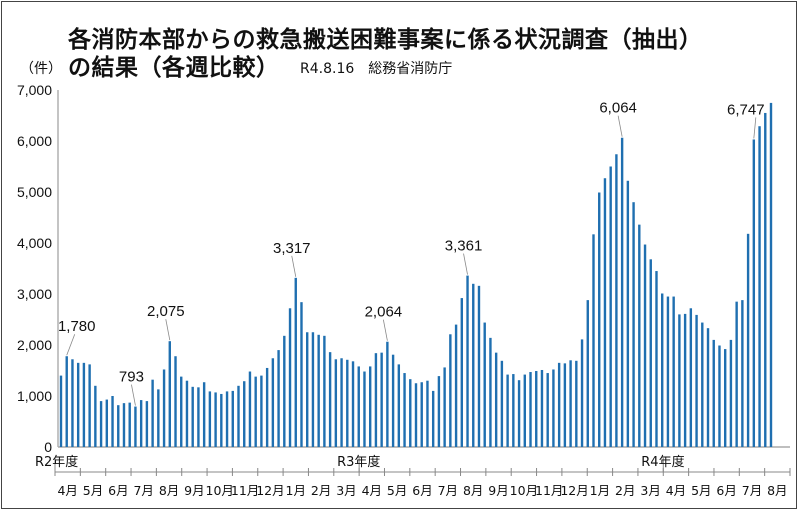  What do you see at coordinates (376, 69) in the screenshot?
I see `source-note: R4.8.16 総務省消防庁` at bounding box center [376, 69].